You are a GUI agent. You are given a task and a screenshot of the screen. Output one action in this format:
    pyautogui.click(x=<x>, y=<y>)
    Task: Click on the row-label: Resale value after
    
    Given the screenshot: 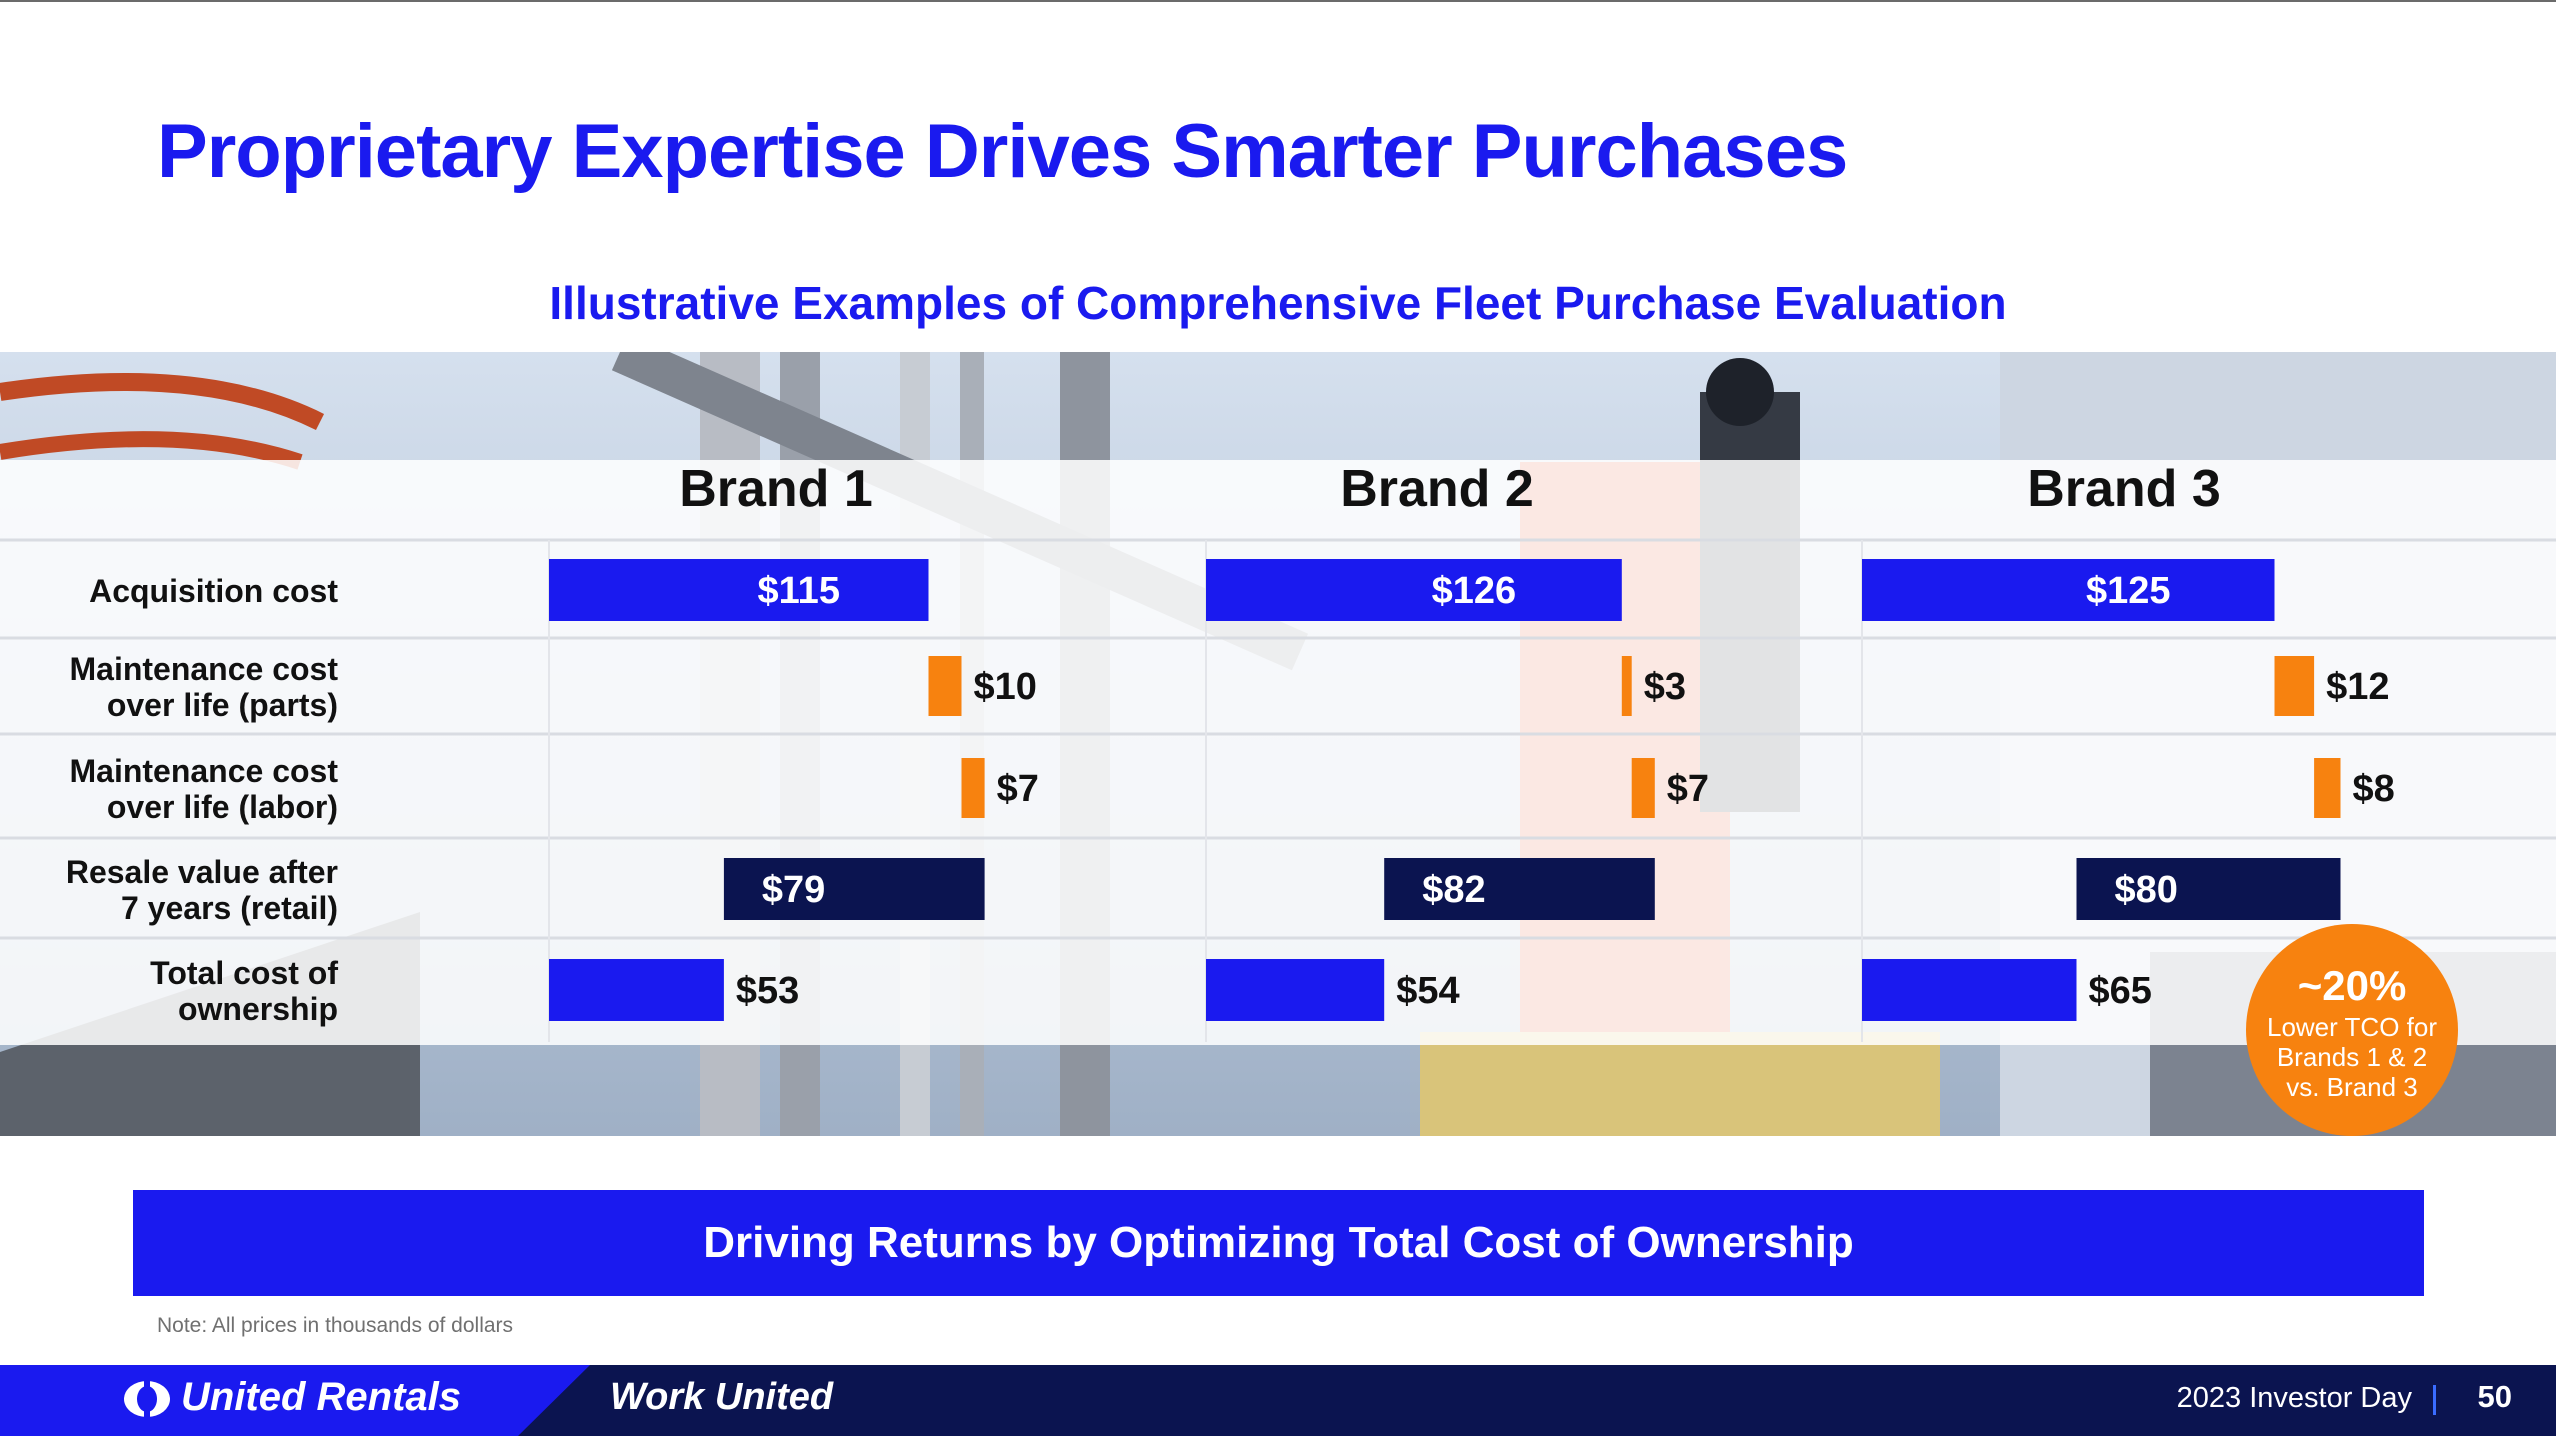 What is the action you would take?
    pyautogui.click(x=202, y=872)
    